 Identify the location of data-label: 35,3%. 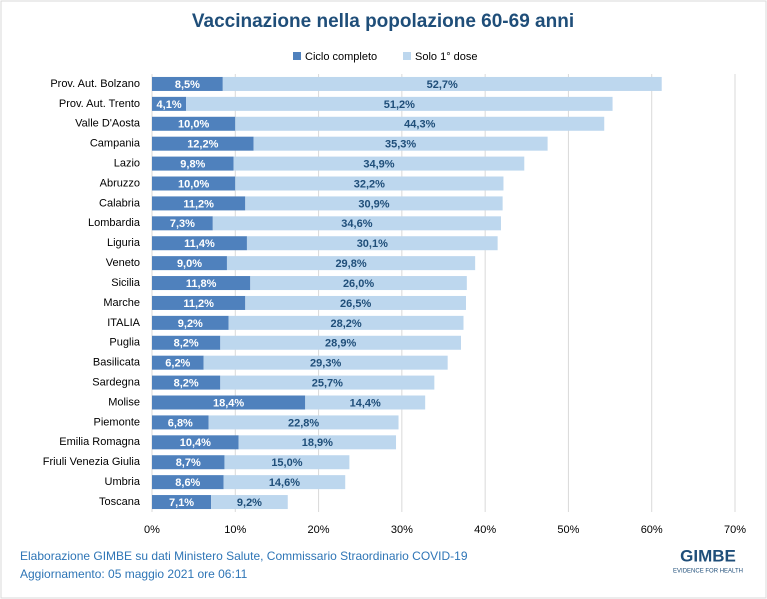
(400, 145).